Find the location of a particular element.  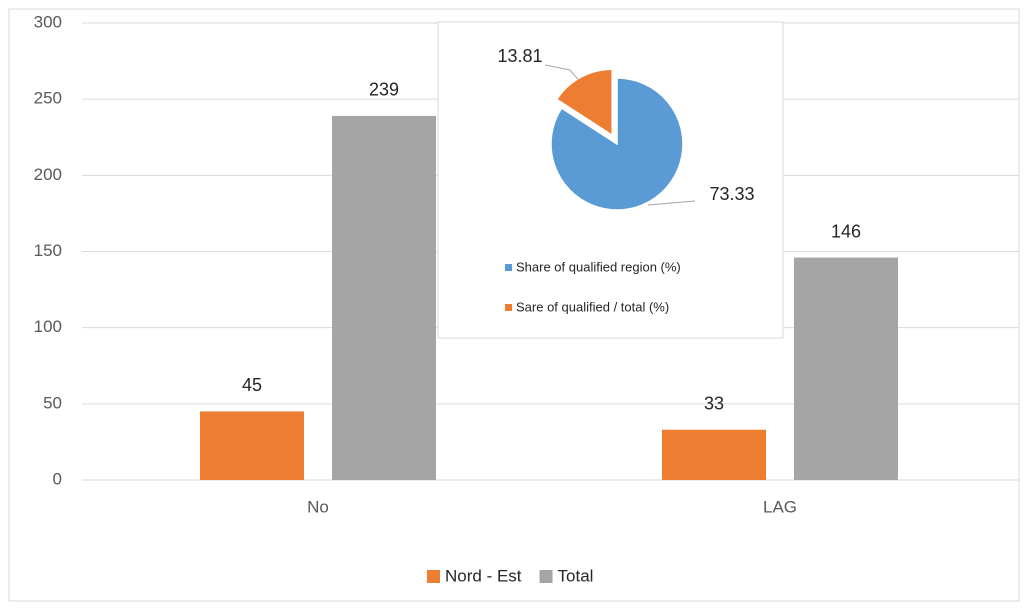

y-tick-label: 300 is located at coordinates (48, 21).